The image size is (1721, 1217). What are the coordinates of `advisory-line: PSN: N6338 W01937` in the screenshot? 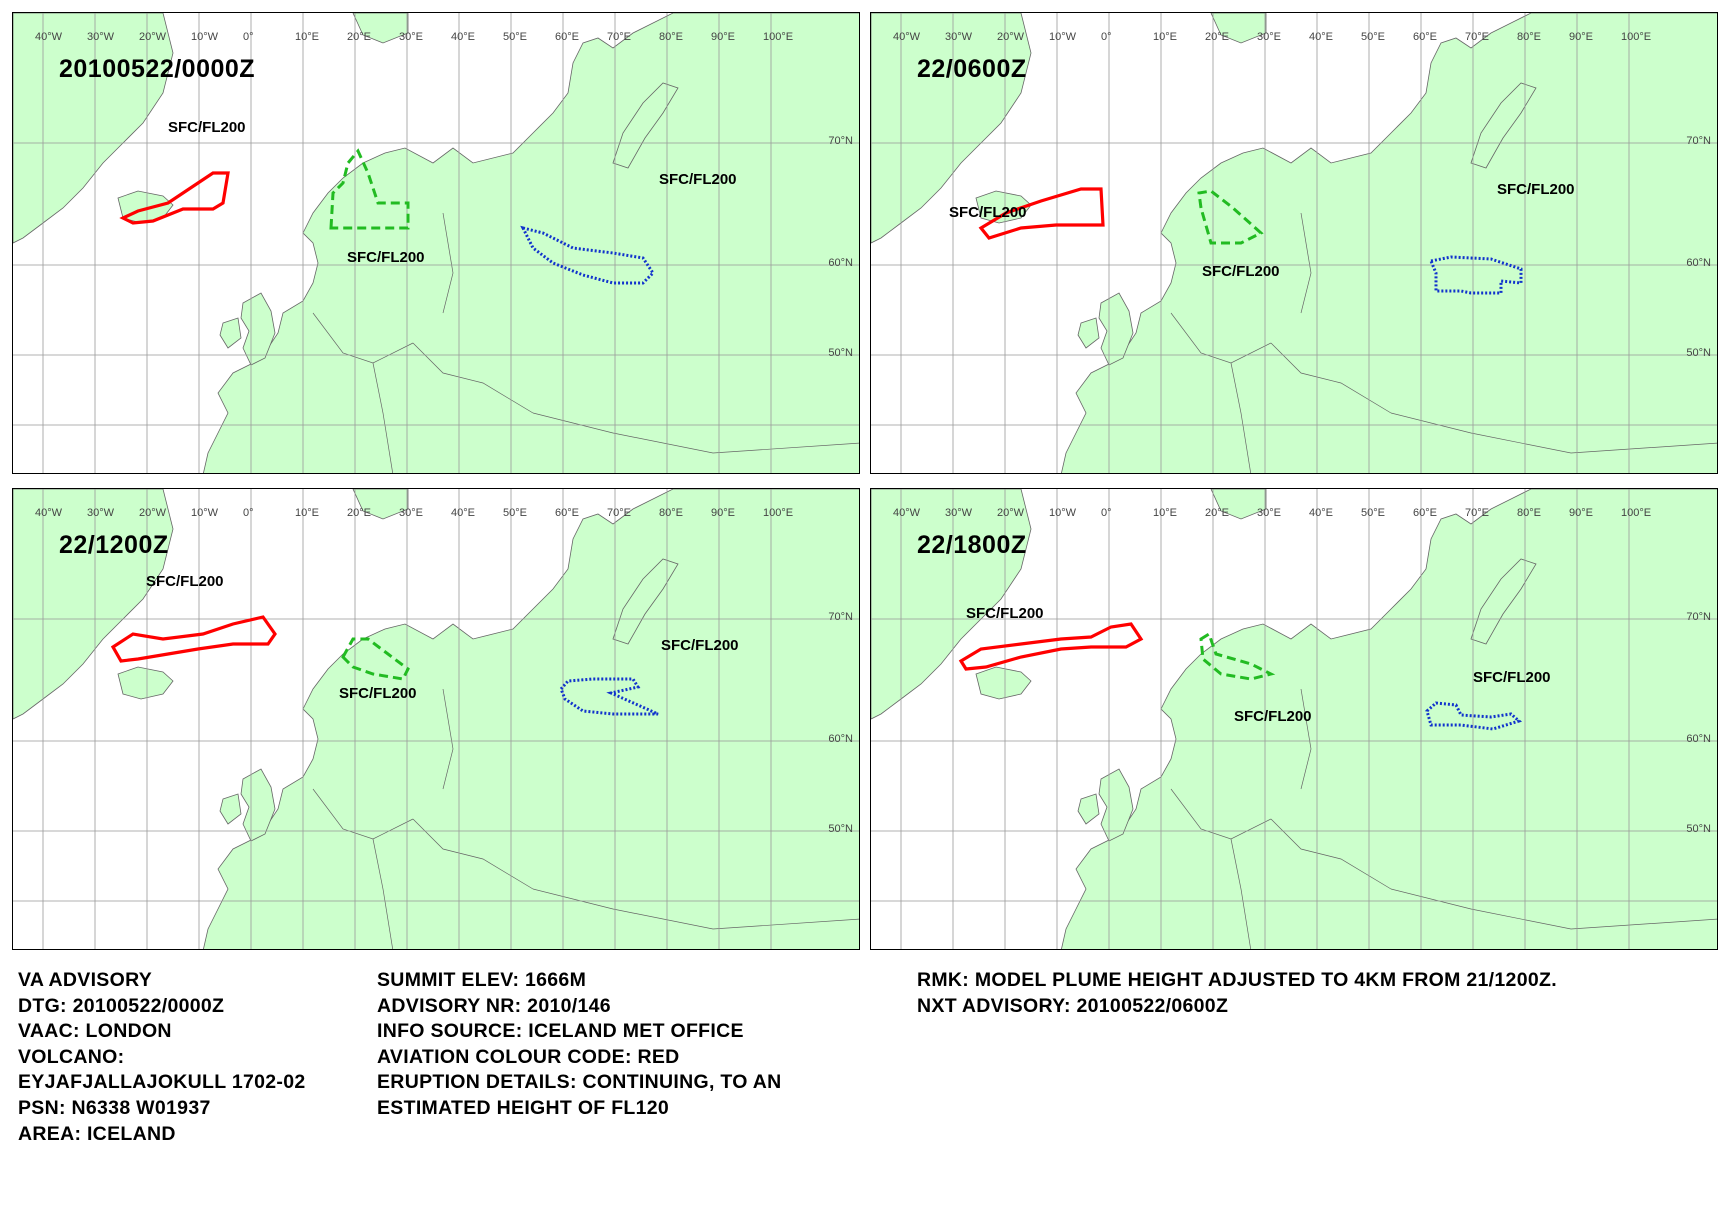 It's located at (114, 1107).